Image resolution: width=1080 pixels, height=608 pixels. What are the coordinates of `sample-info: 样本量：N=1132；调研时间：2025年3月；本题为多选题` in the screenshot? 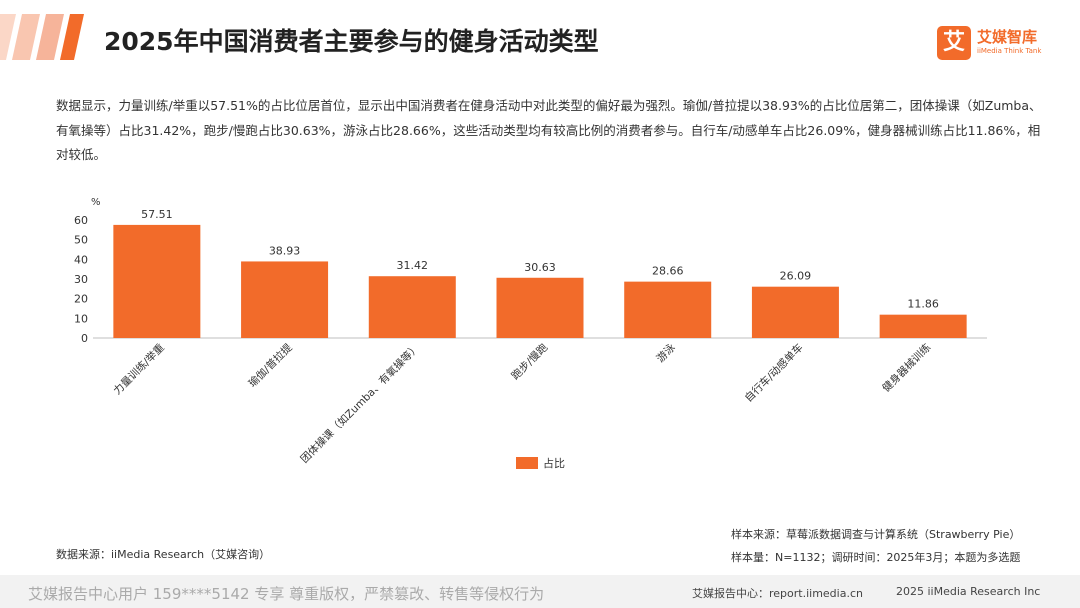 It's located at (876, 557).